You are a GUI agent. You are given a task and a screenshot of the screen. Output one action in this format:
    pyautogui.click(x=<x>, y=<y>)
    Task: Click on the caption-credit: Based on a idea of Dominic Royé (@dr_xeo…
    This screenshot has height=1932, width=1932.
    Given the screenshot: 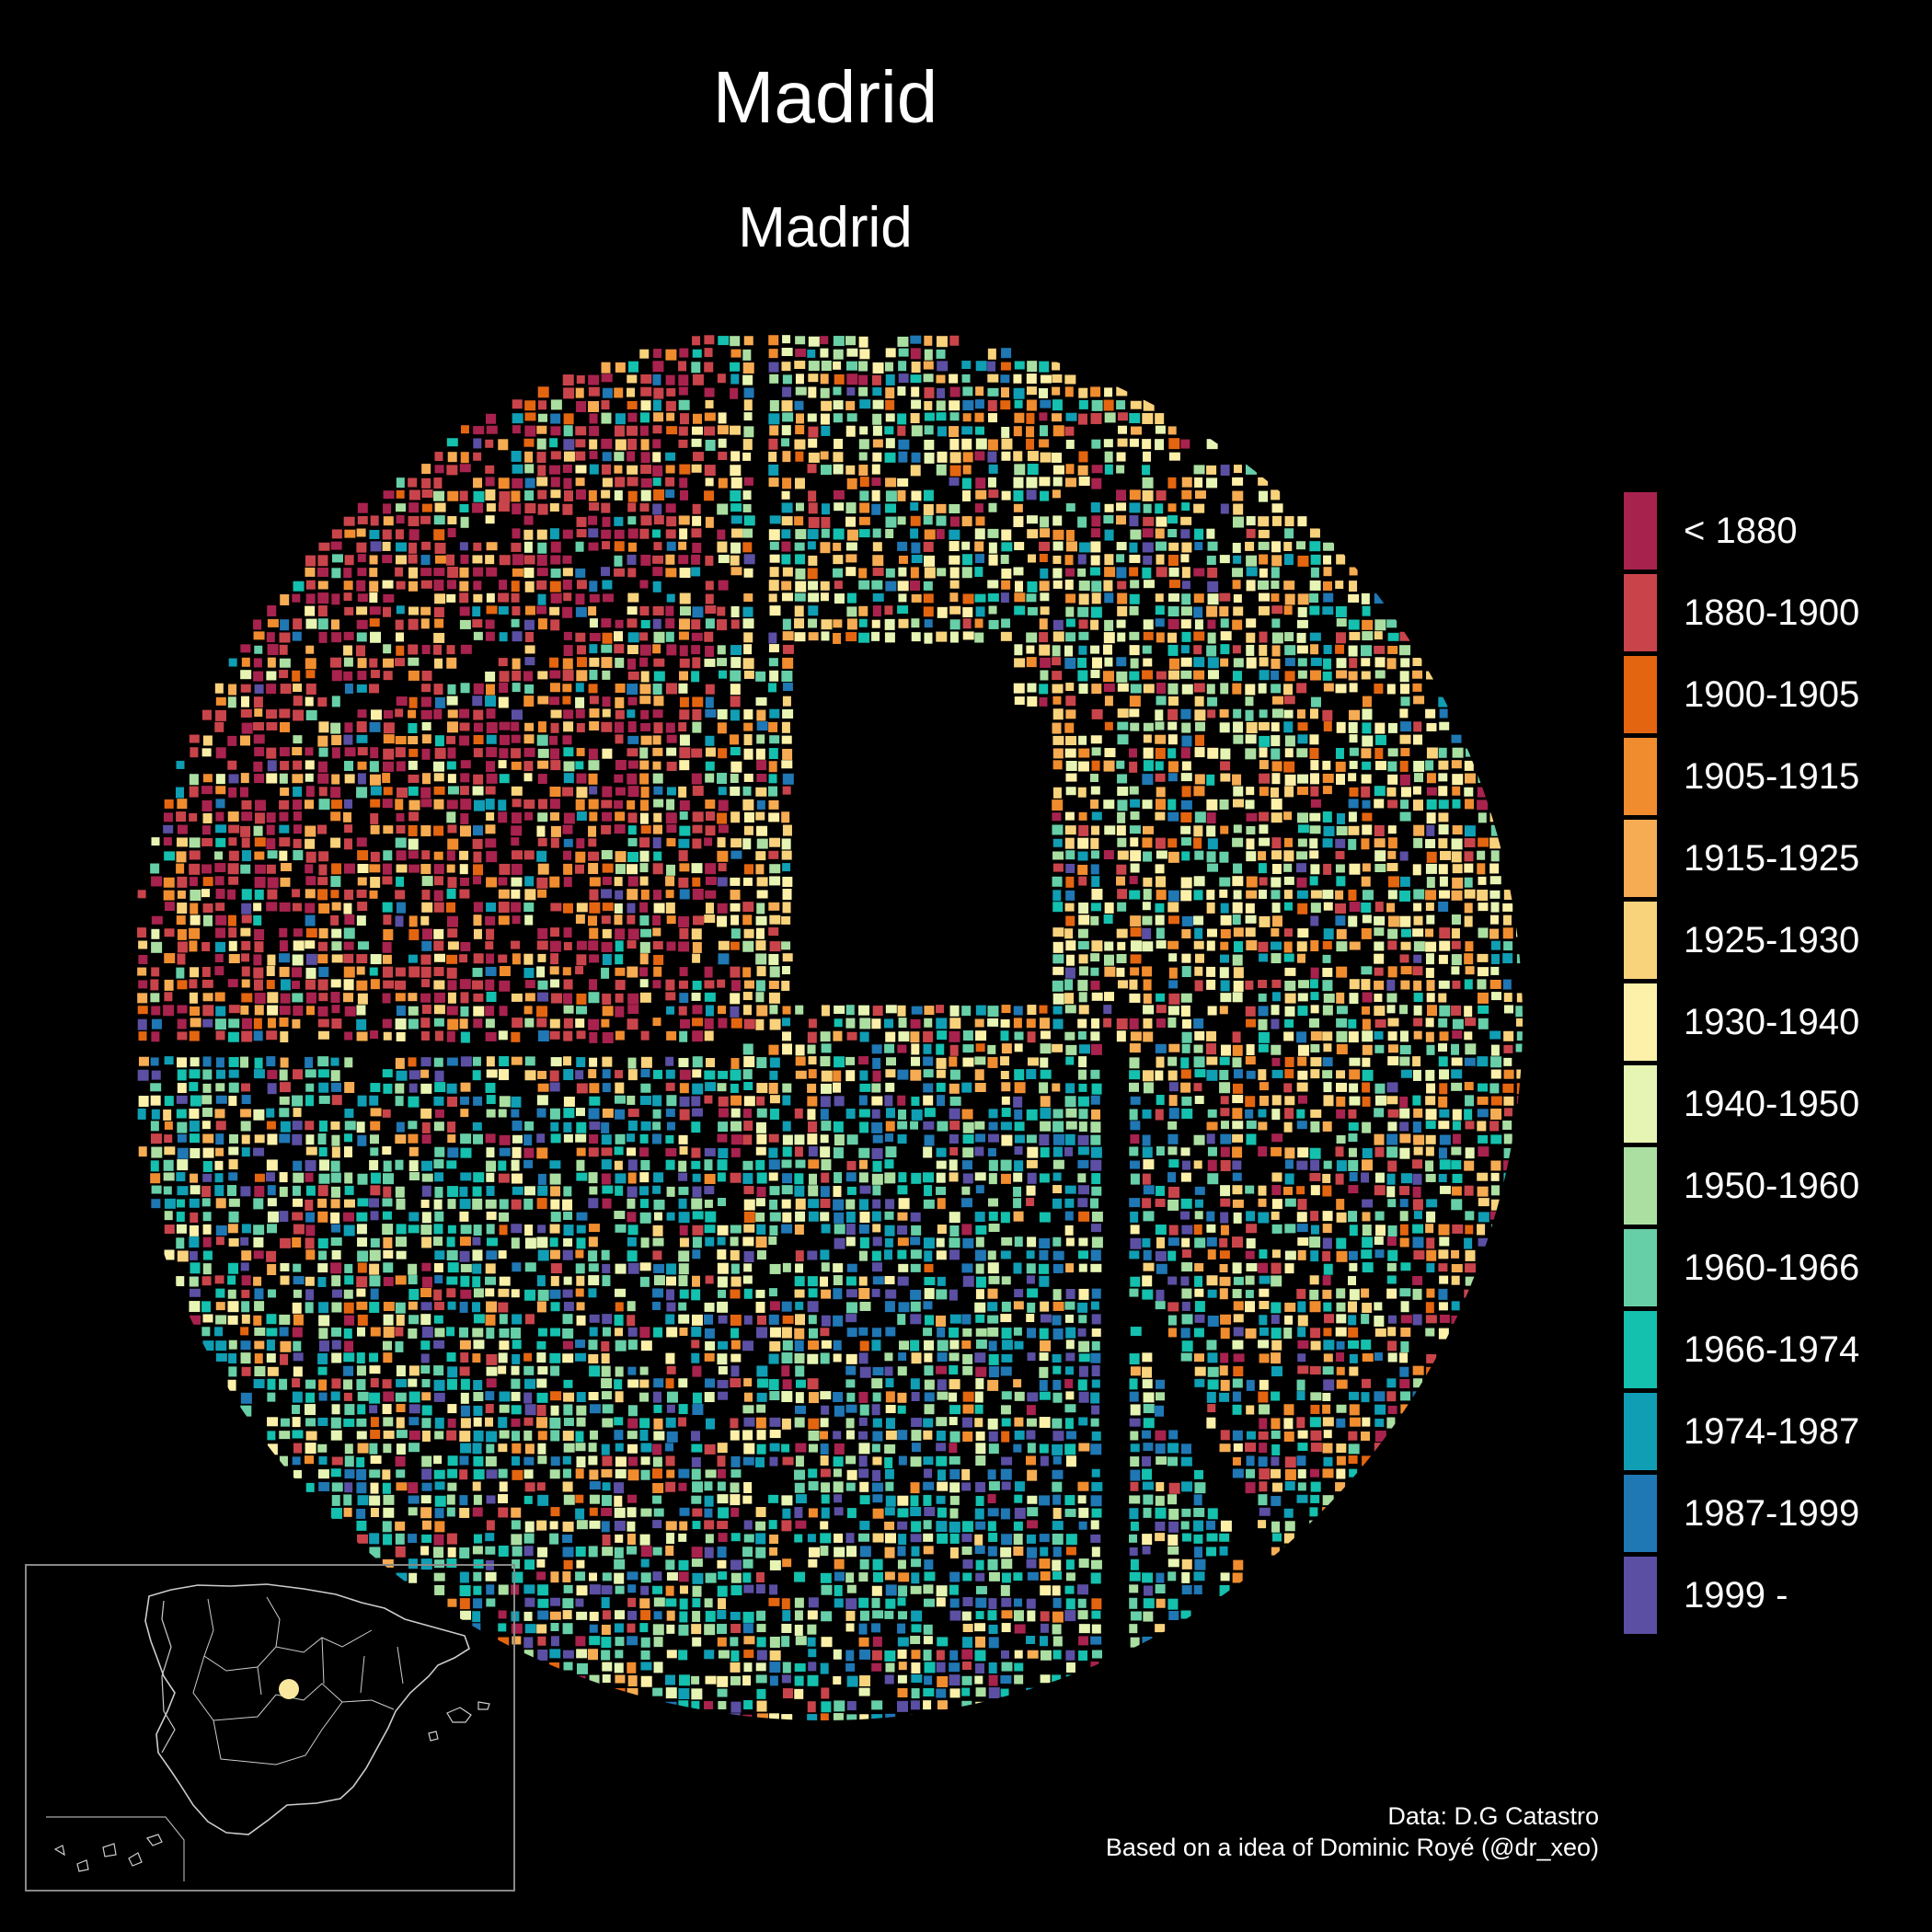 What is the action you would take?
    pyautogui.click(x=1352, y=1847)
    